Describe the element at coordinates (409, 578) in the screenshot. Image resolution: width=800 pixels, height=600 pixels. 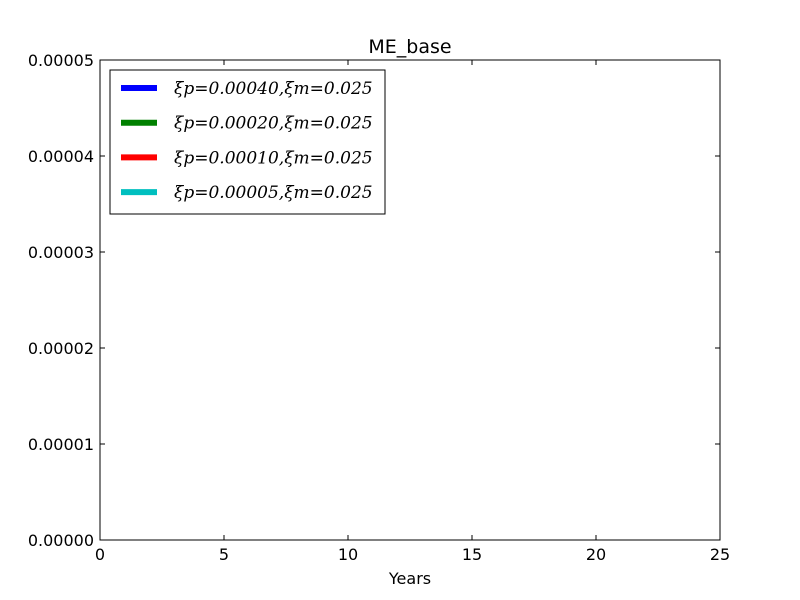
I see `x-axis-label: Years` at that location.